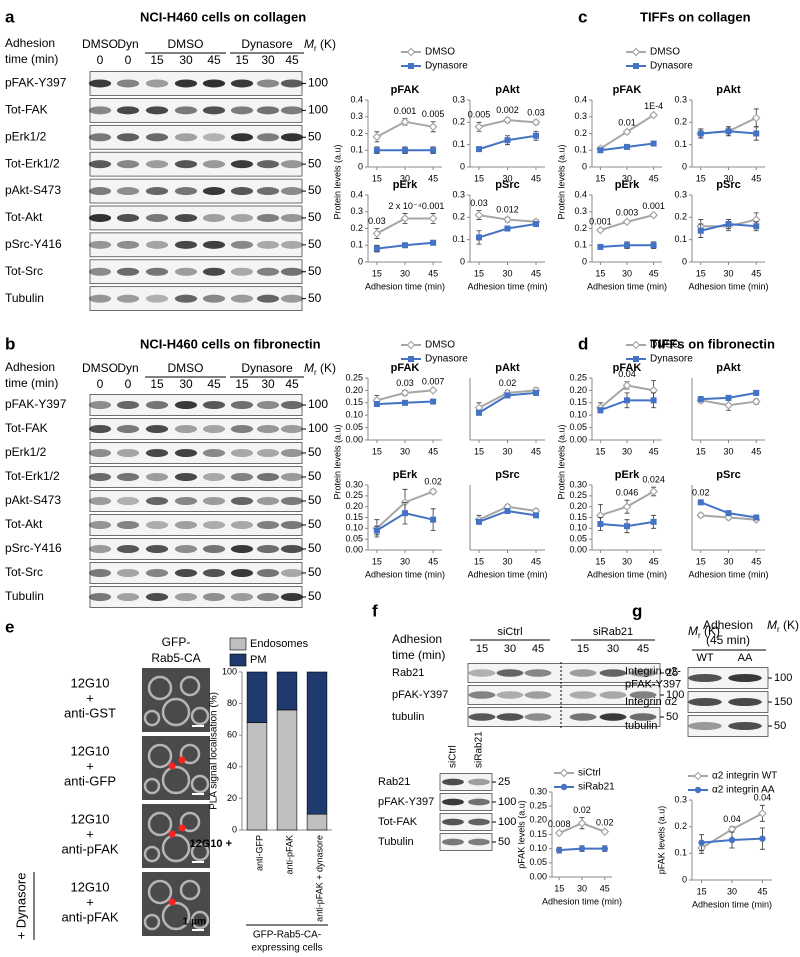  Describe the element at coordinates (26, 136) in the screenshot. I see `row-label: pErk1/2` at that location.